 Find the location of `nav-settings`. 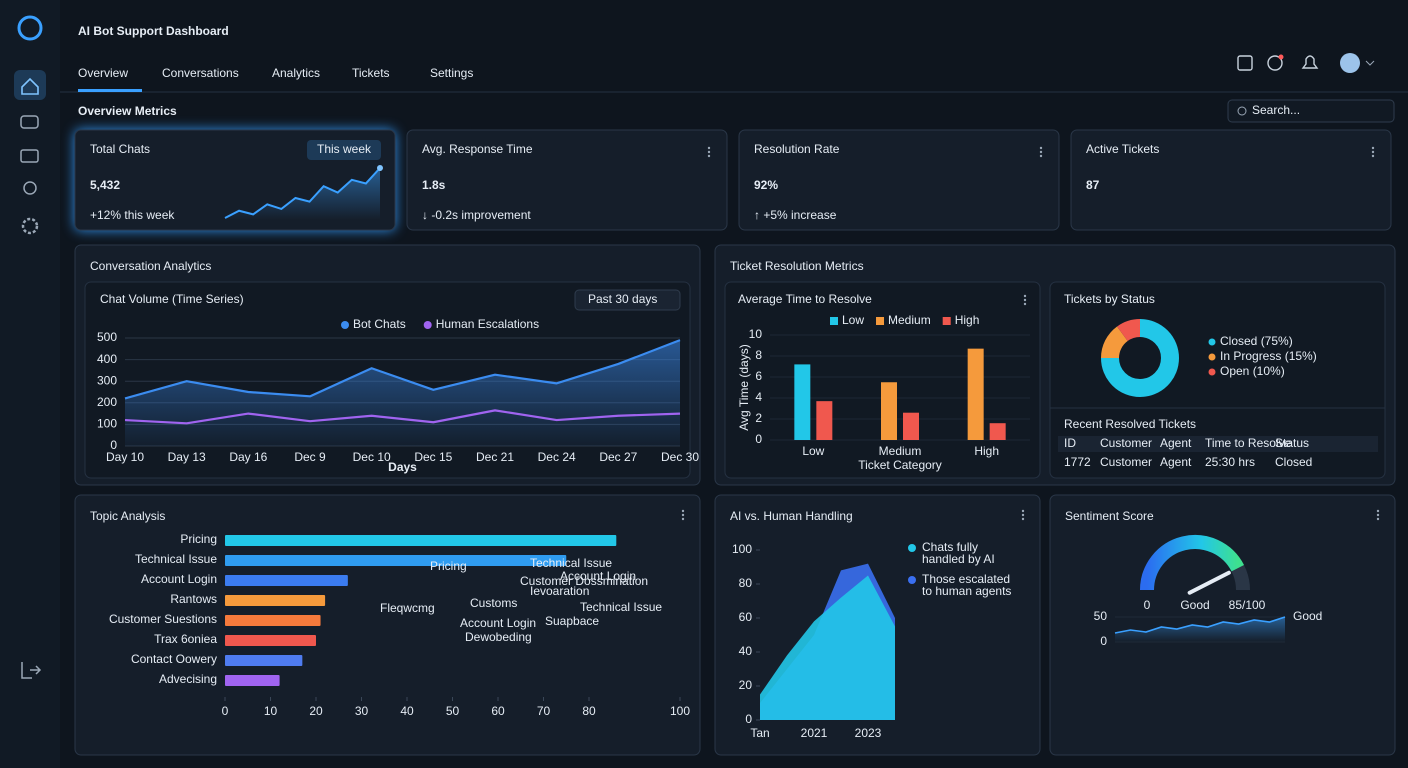

nav-settings is located at coordinates (30, 226).